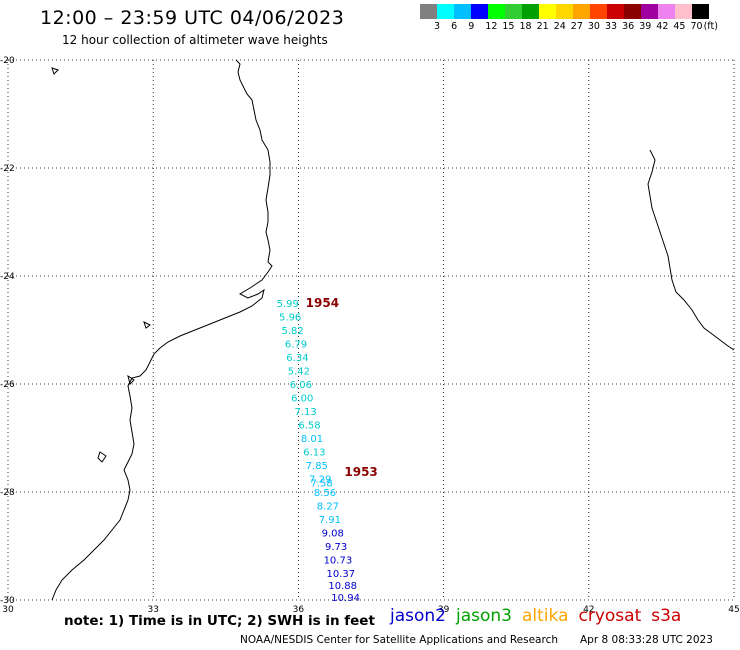 The height and width of the screenshot is (650, 740). Describe the element at coordinates (7, 169) in the screenshot. I see `lat-tick-label: -22` at that location.